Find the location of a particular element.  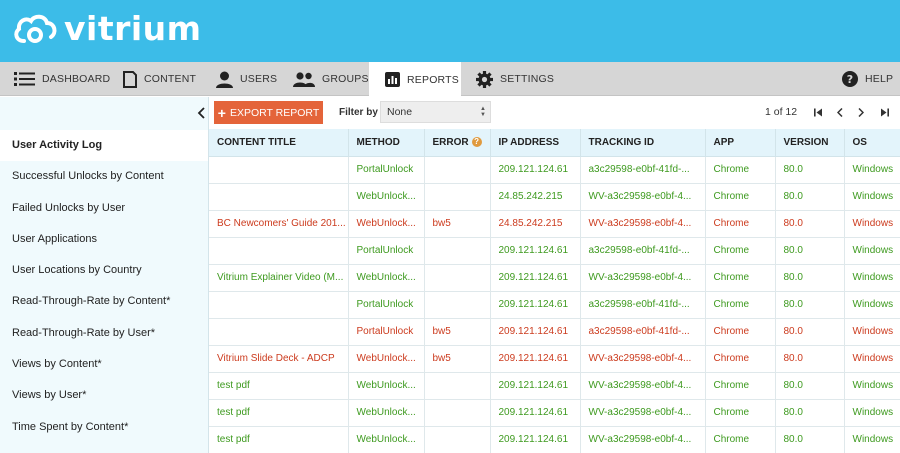

filter-label: Filter by is located at coordinates (358, 112).